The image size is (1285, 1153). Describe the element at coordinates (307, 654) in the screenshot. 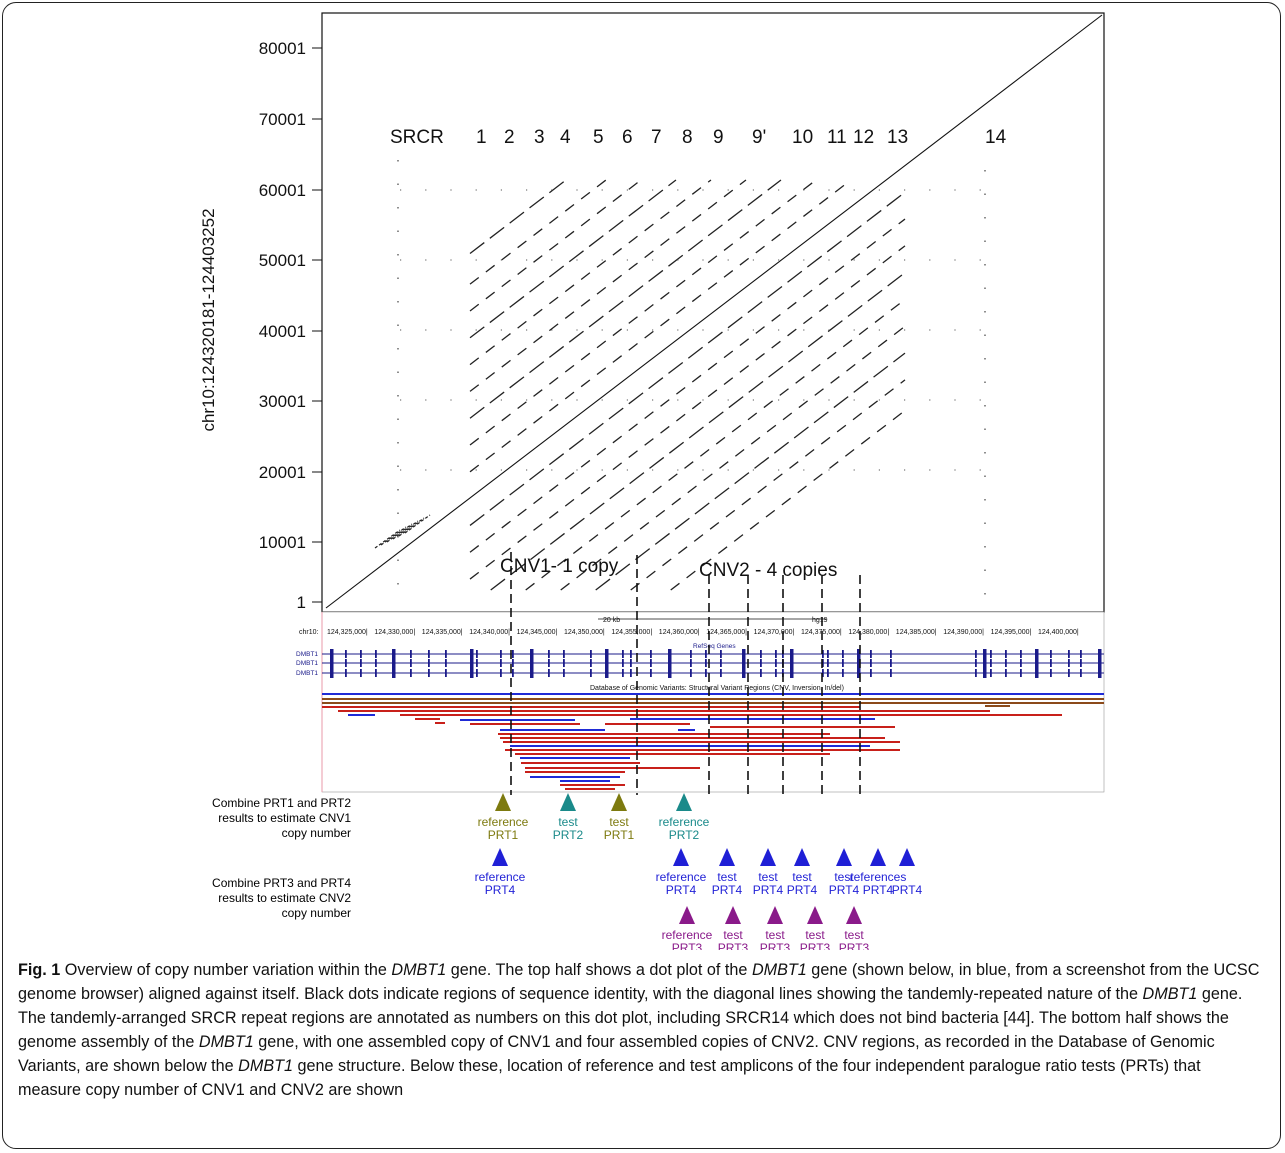

I see `gene-label: DMBT1` at that location.